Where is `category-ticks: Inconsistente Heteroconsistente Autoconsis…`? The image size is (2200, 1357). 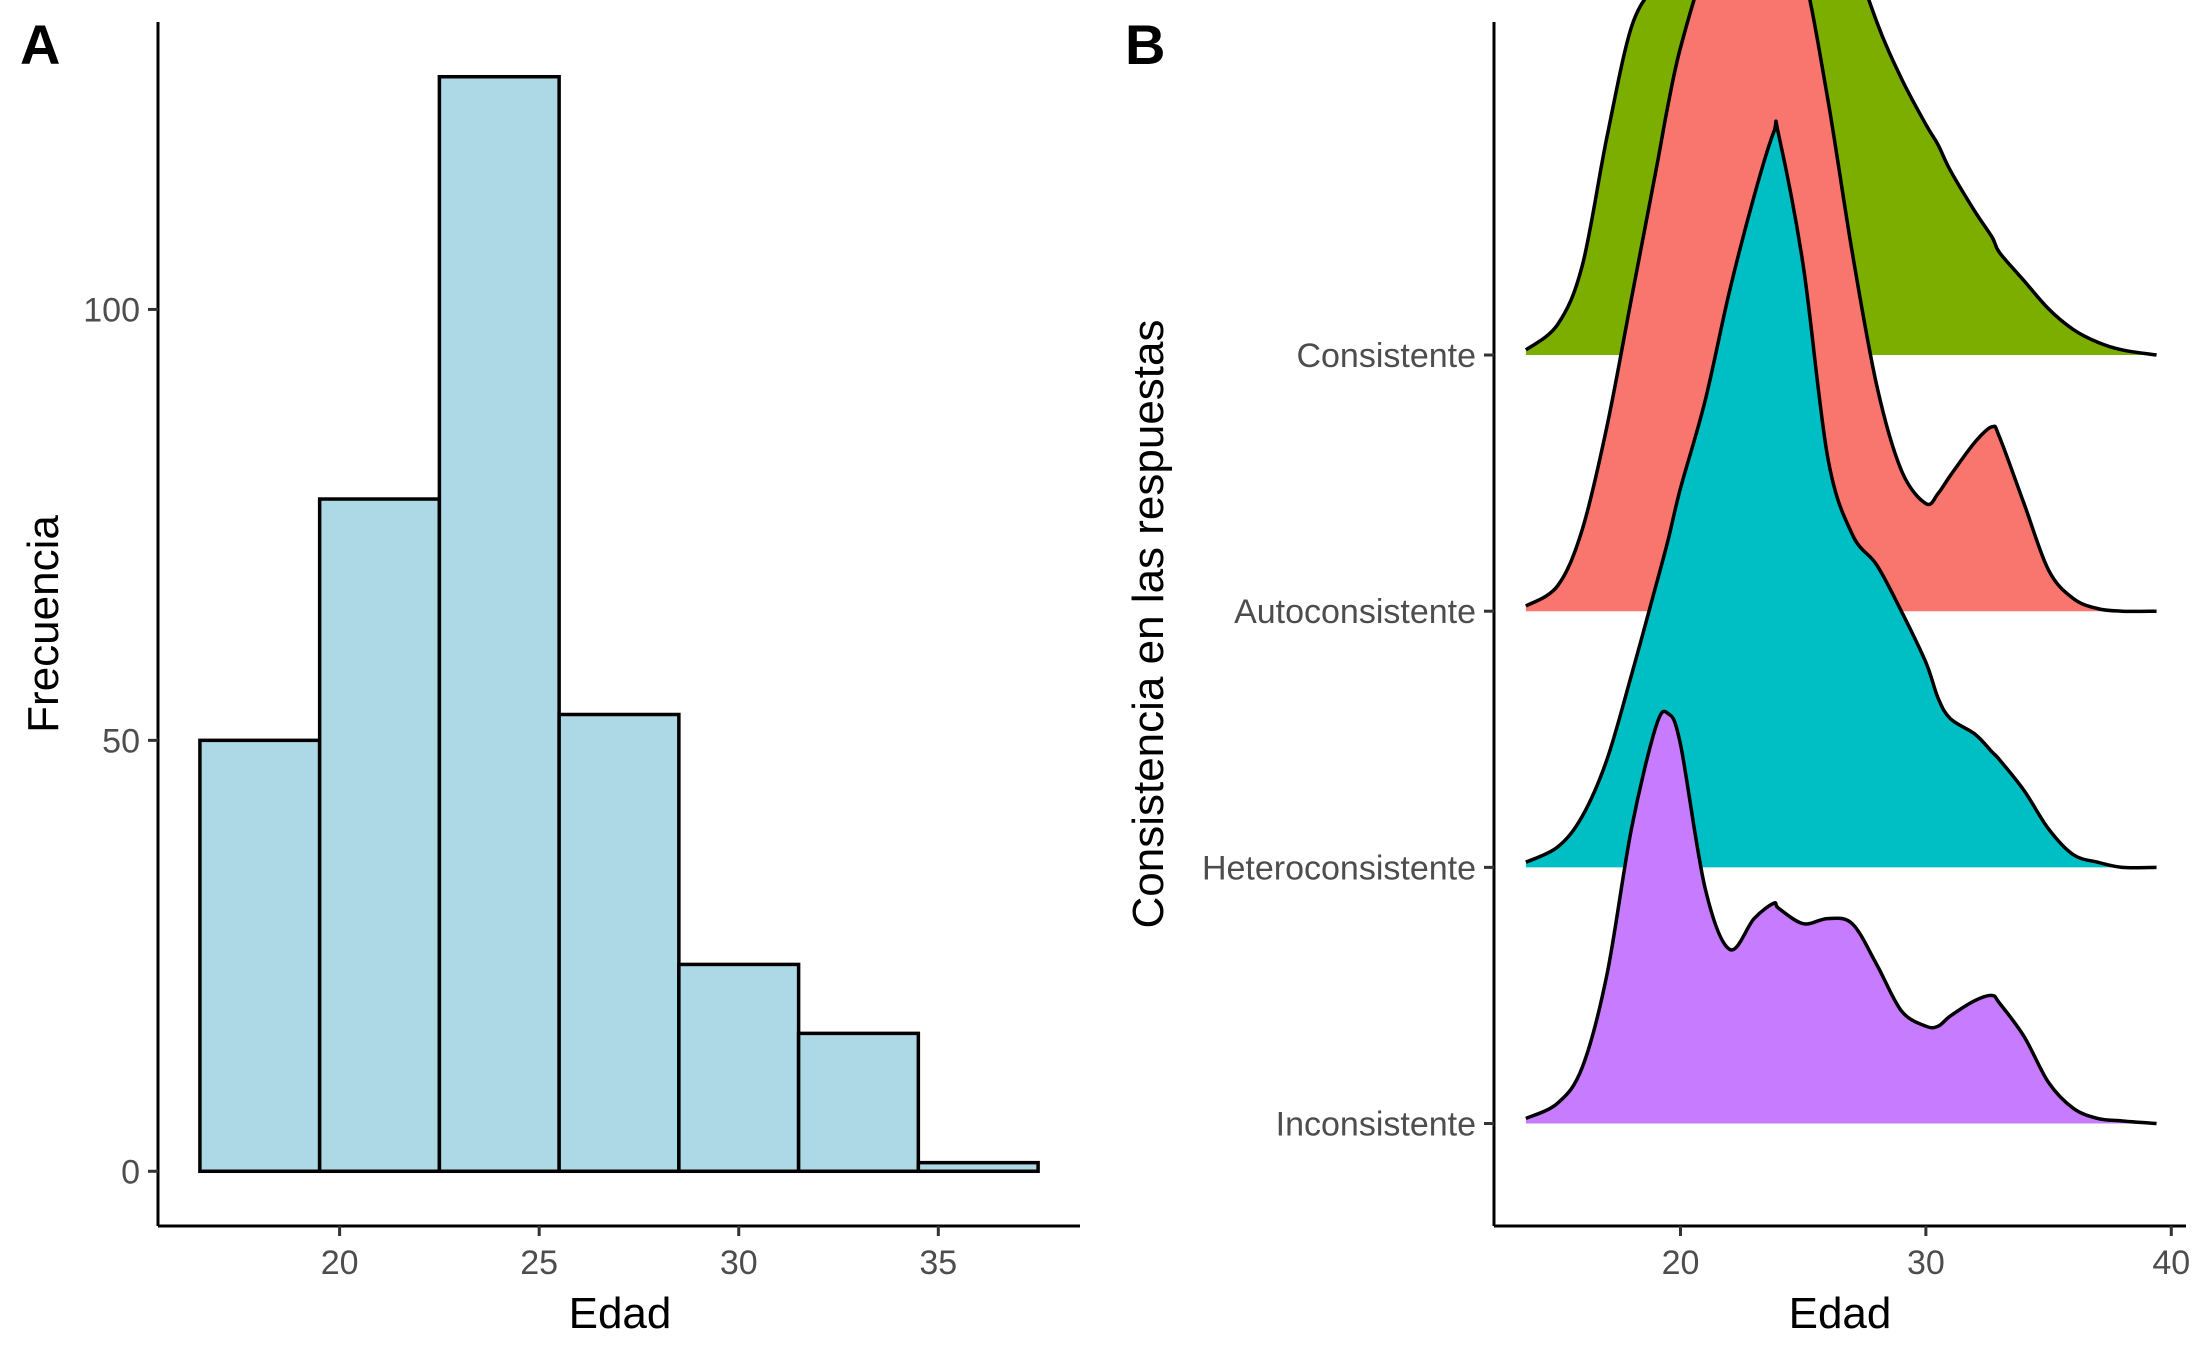
category-ticks: Inconsistente Heteroconsistente Autoconsis… is located at coordinates (1348, 740).